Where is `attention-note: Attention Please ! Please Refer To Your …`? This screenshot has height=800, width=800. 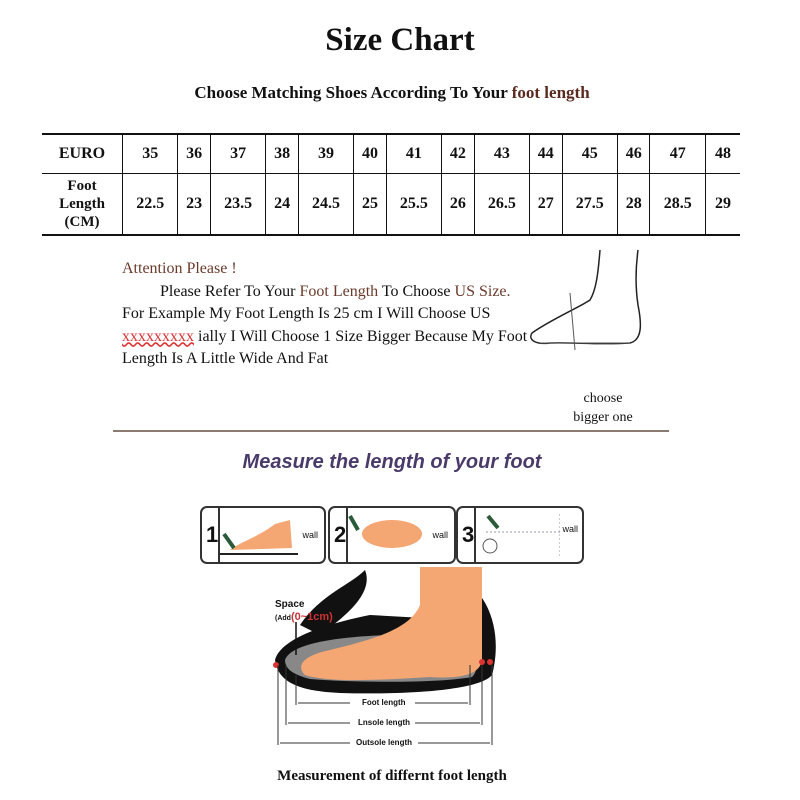 attention-note: Attention Please ! Please Refer To Your … is located at coordinates (327, 314).